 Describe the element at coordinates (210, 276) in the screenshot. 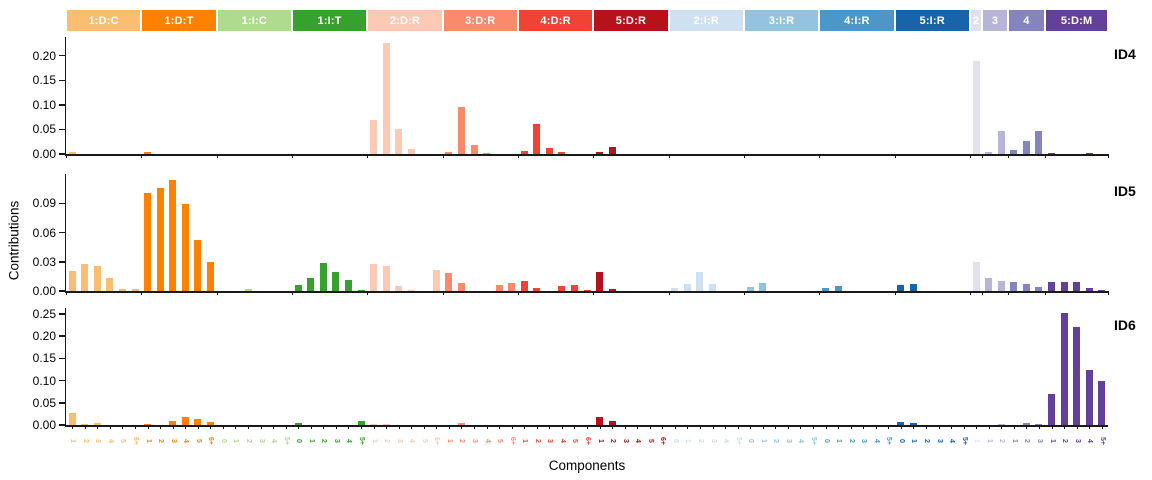

I see `bar-ID5-1:D:T-6+` at that location.